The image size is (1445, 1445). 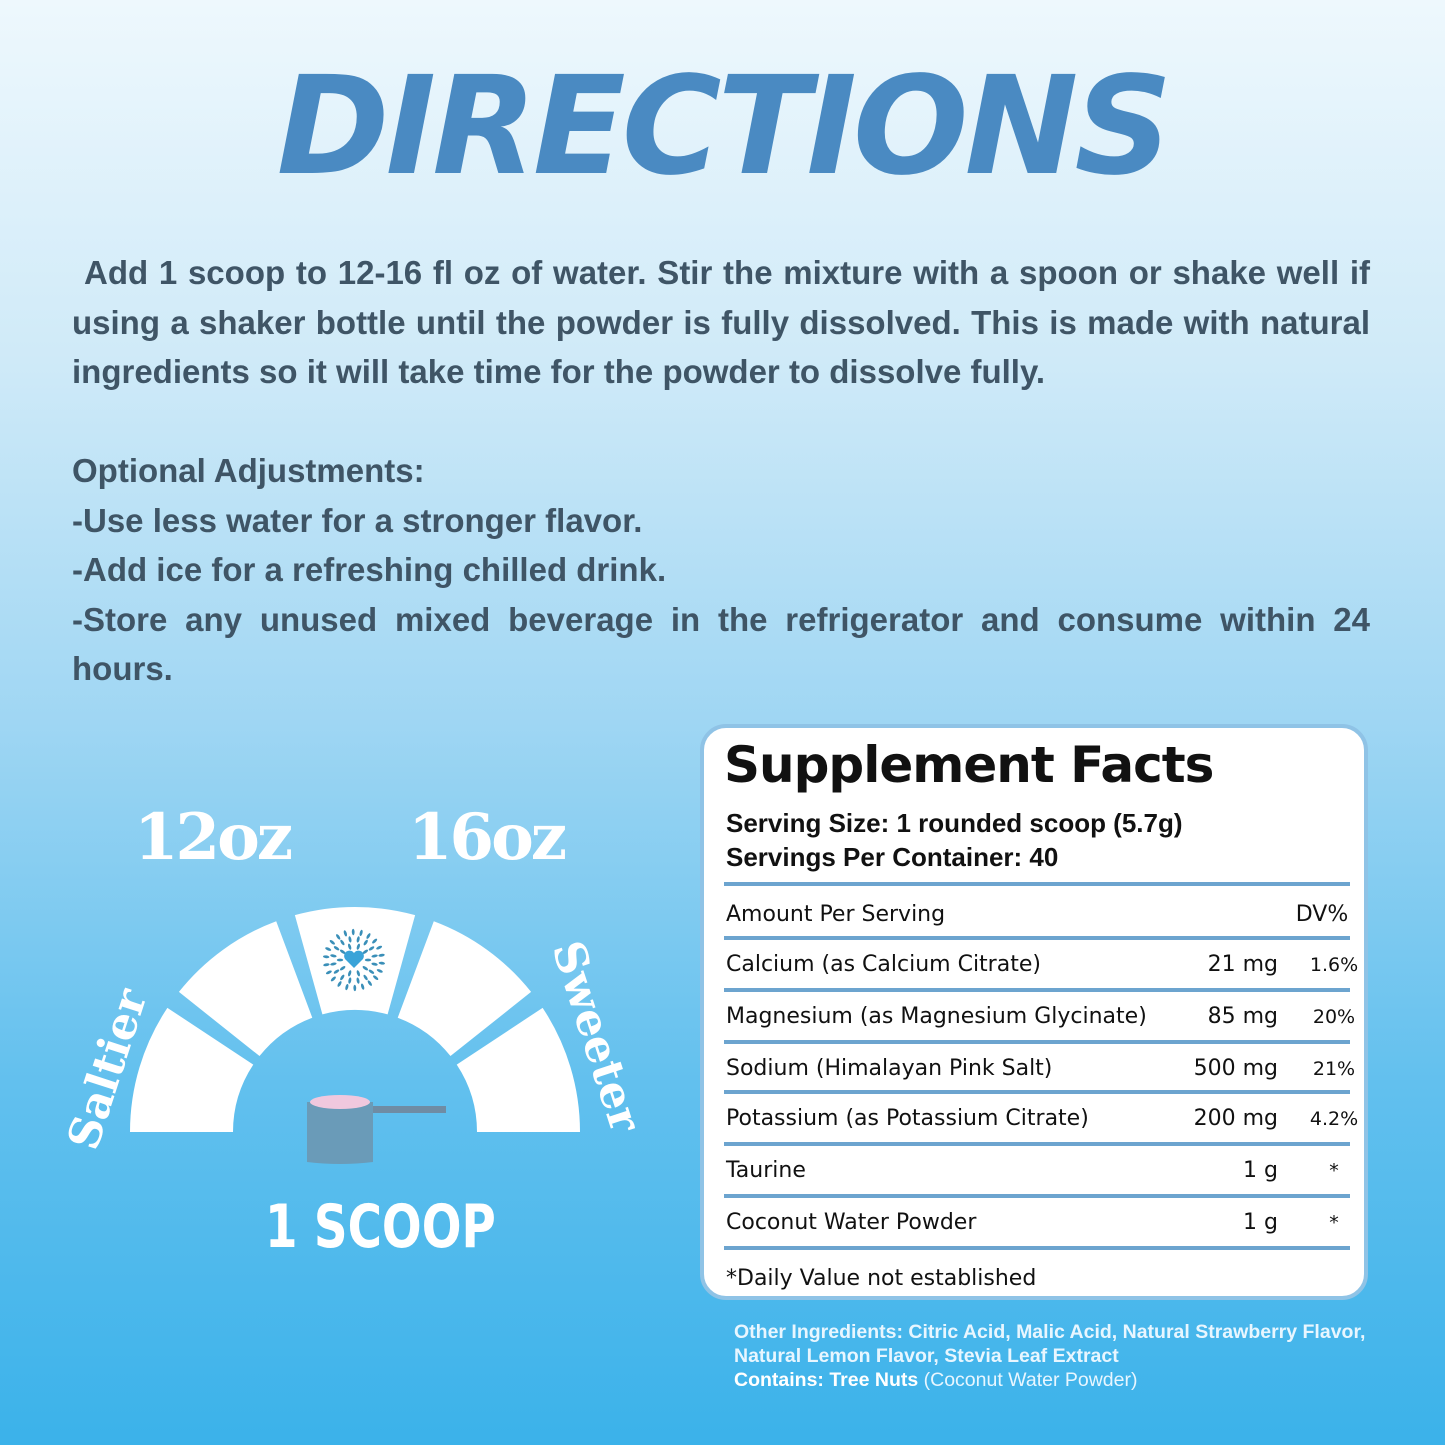 What do you see at coordinates (1242, 964) in the screenshot?
I see `nutrient-amount: 21 mg` at bounding box center [1242, 964].